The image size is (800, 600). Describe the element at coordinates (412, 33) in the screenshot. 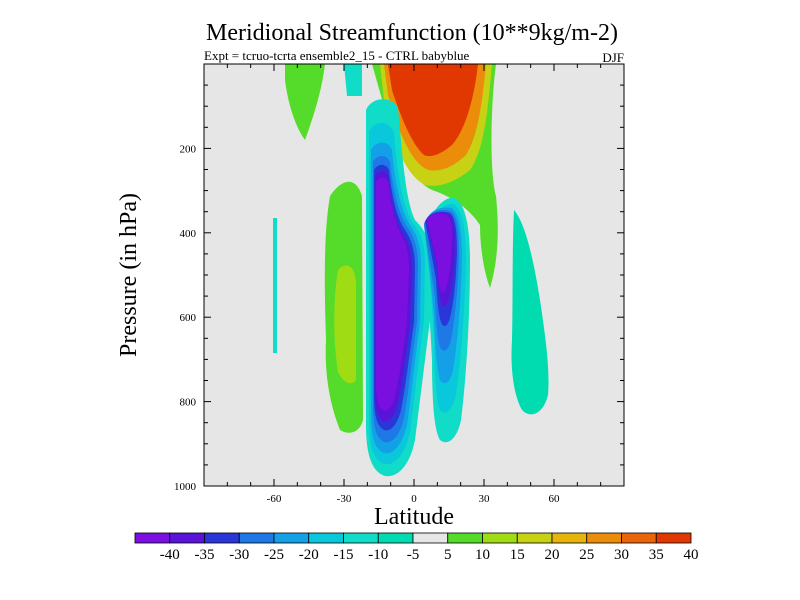

I see `chart-title: Meridional Streamfunction (10**9kg/m-2)` at that location.